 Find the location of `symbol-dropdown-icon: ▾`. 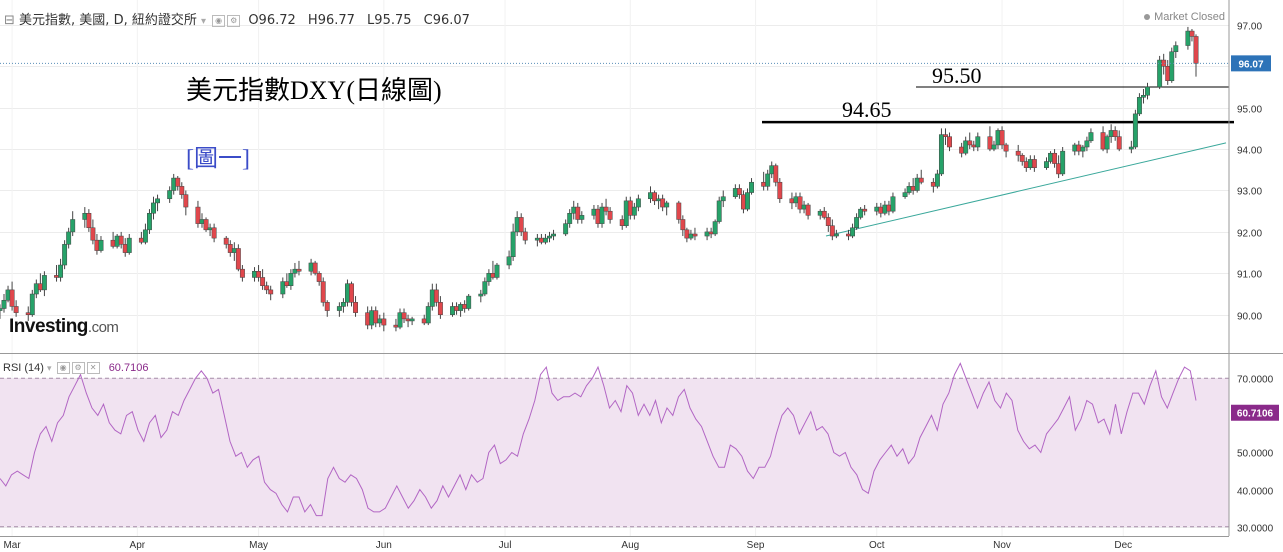

symbol-dropdown-icon: ▾ is located at coordinates (204, 21).